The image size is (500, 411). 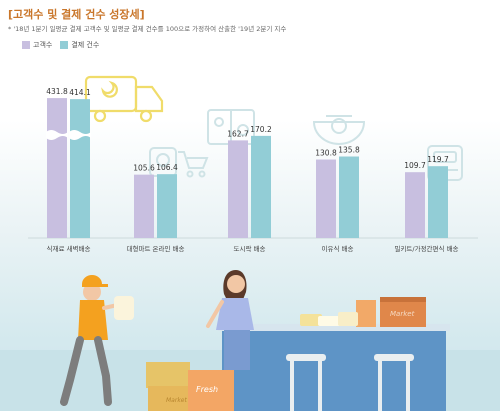 I want to click on value-label-payments-3: 135.8, so click(x=349, y=150).